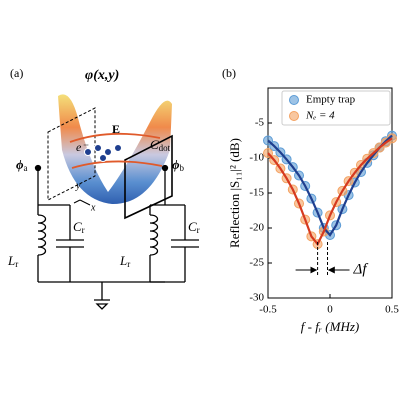 The width and height of the screenshot is (400, 405). What do you see at coordinates (320, 116) in the screenshot?
I see `legend-label: Nₑ = 4` at bounding box center [320, 116].